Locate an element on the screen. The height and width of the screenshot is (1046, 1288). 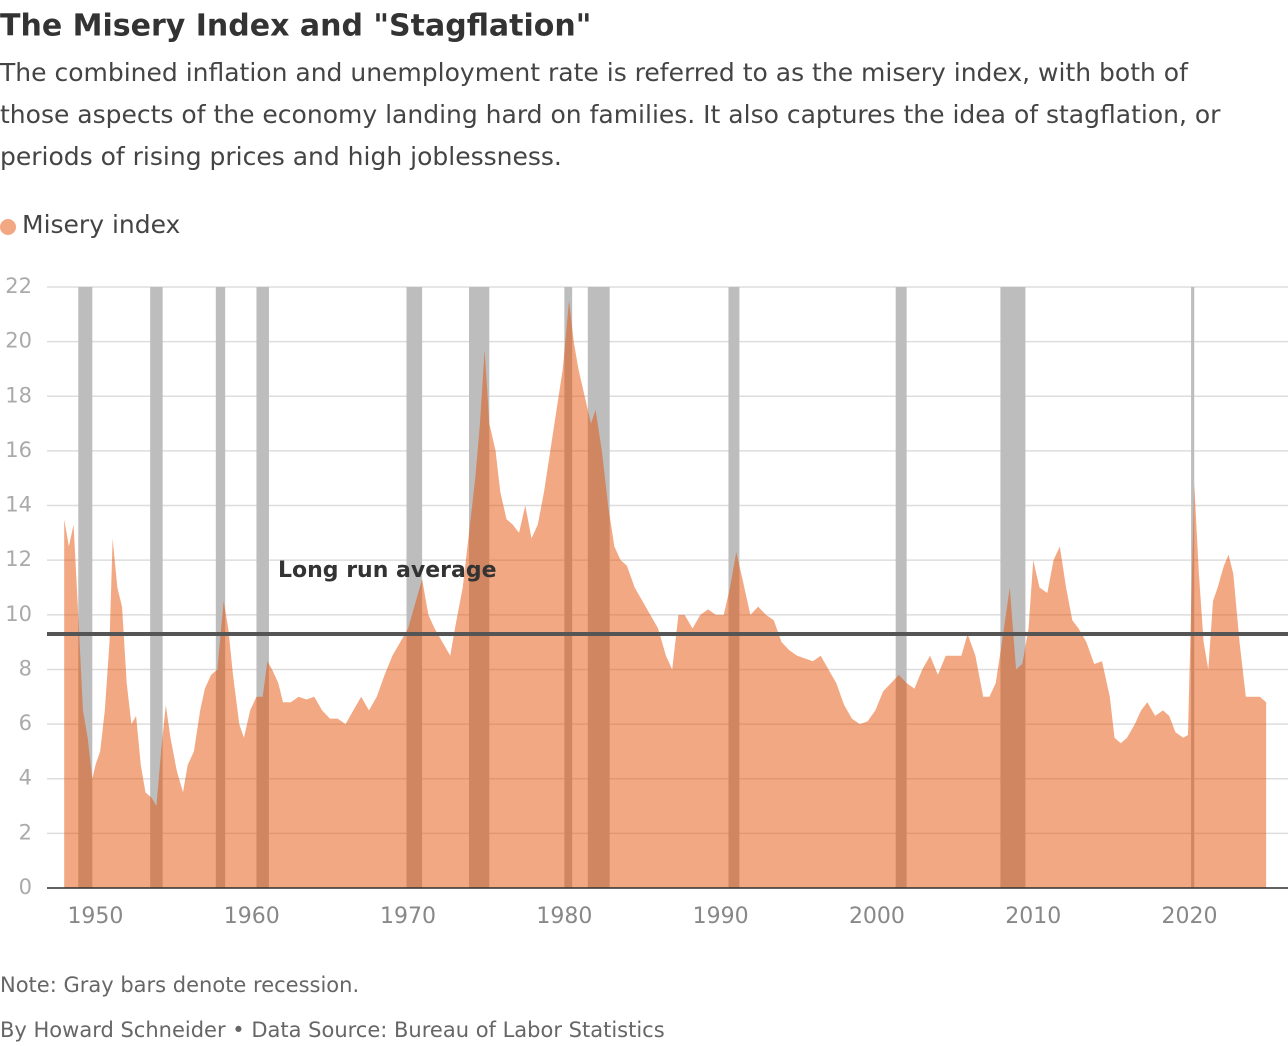
x-tick-label: 1990 is located at coordinates (721, 916).